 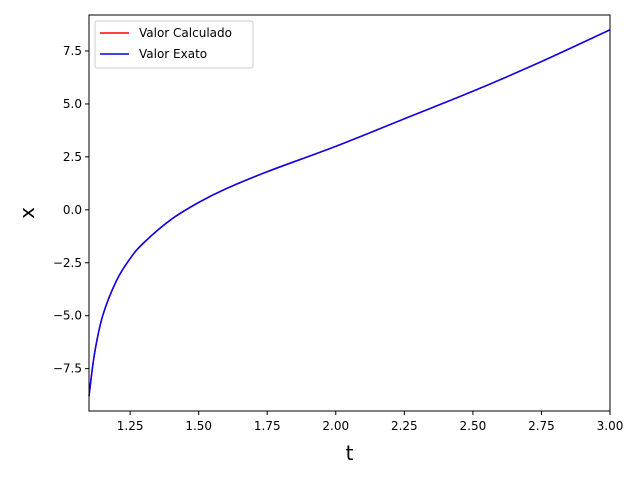 What do you see at coordinates (335, 426) in the screenshot?
I see `x-tick-label: 2.00` at bounding box center [335, 426].